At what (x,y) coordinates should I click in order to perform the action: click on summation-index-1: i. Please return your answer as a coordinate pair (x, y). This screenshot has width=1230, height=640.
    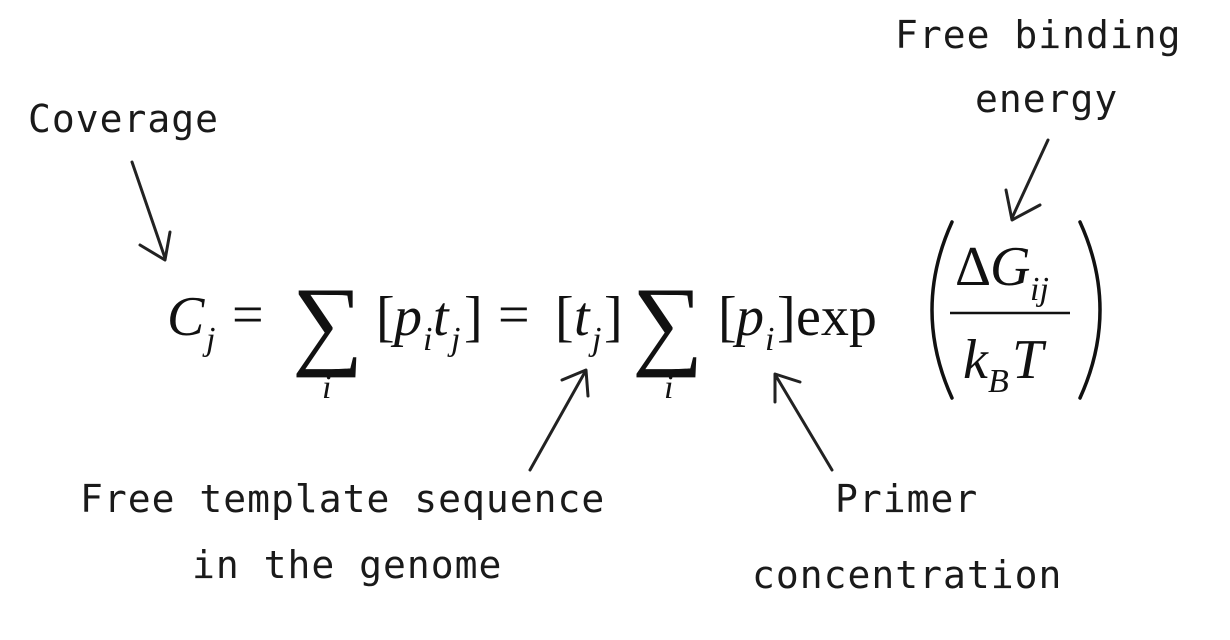
    Looking at the image, I should click on (326, 387).